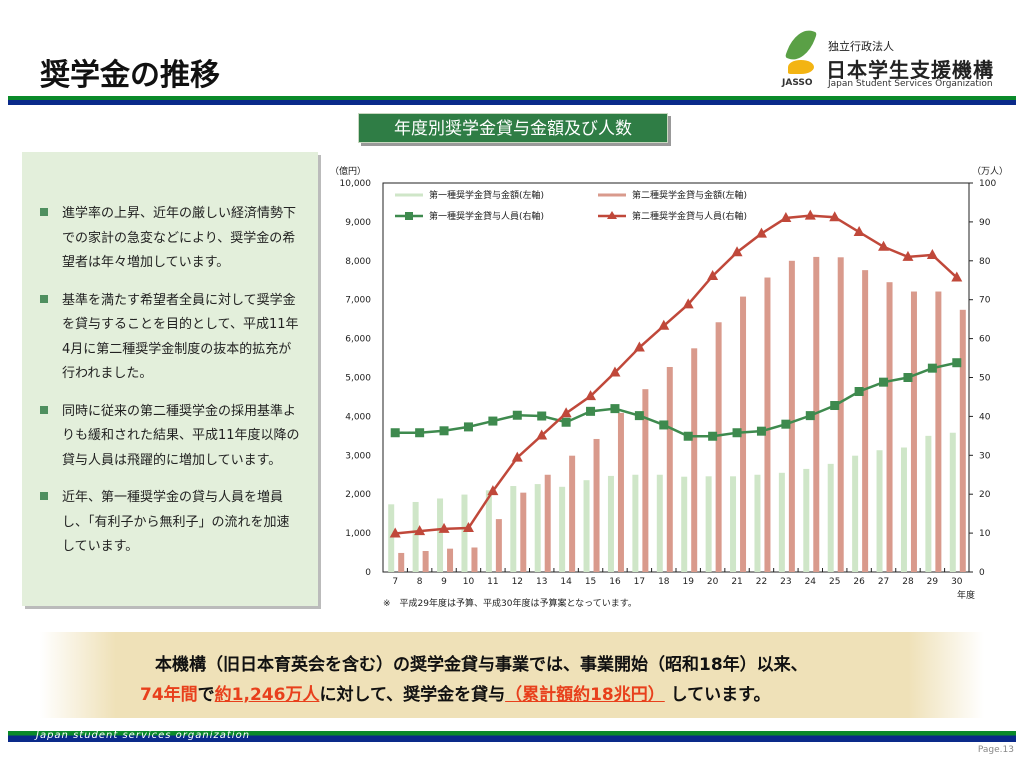 The height and width of the screenshot is (764, 1024). What do you see at coordinates (966, 595) in the screenshot?
I see `x-axis-label: 年度` at bounding box center [966, 595].